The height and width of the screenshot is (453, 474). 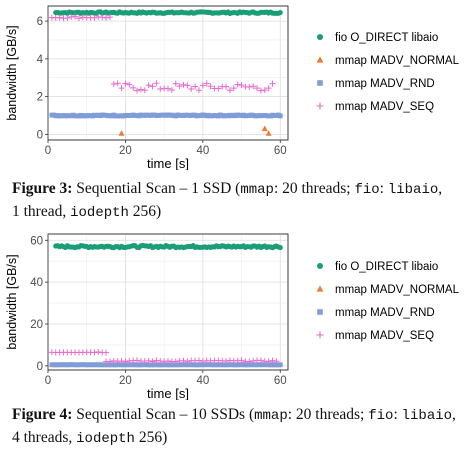 What do you see at coordinates (280, 381) in the screenshot?
I see `x-tick-label: 60` at bounding box center [280, 381].